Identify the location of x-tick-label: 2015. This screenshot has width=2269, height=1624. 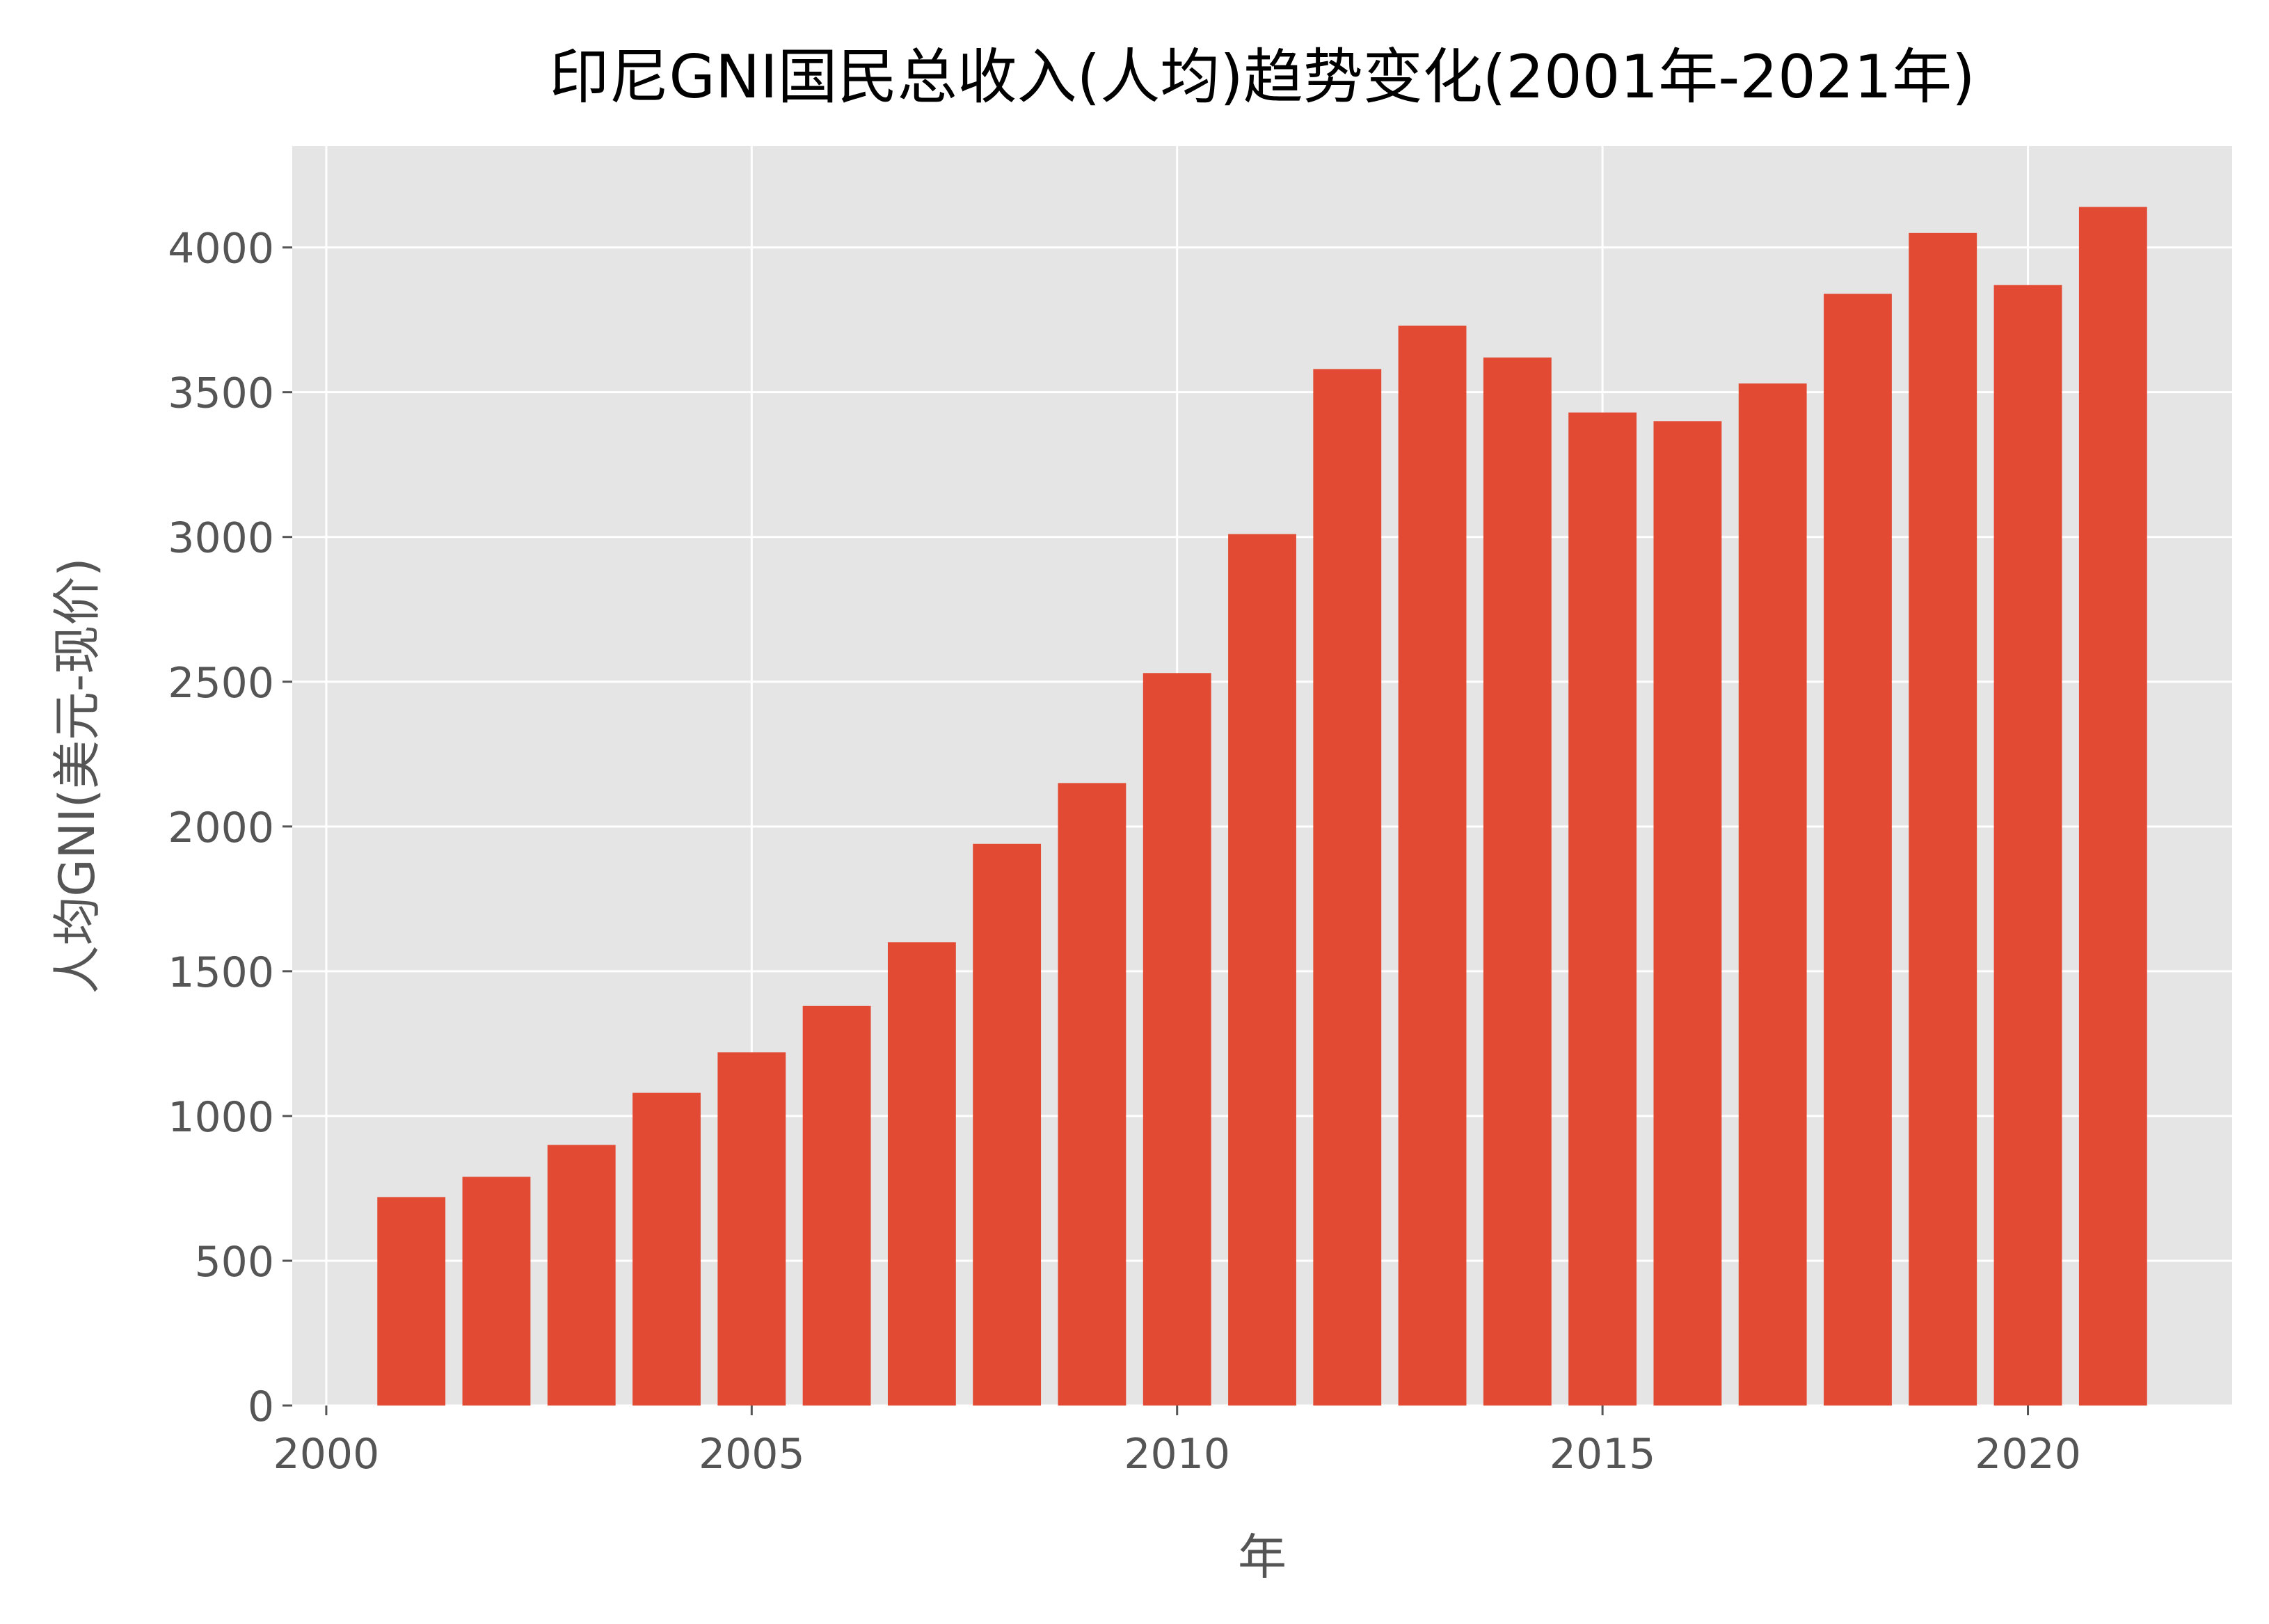
(1603, 1454).